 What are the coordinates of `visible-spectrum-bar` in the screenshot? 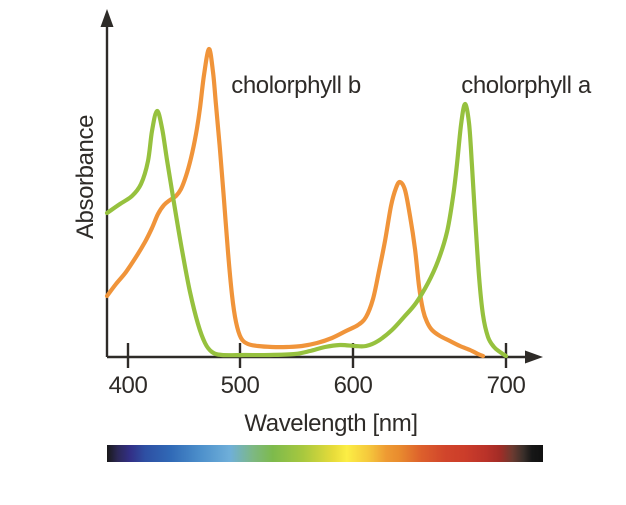 It's located at (325, 453).